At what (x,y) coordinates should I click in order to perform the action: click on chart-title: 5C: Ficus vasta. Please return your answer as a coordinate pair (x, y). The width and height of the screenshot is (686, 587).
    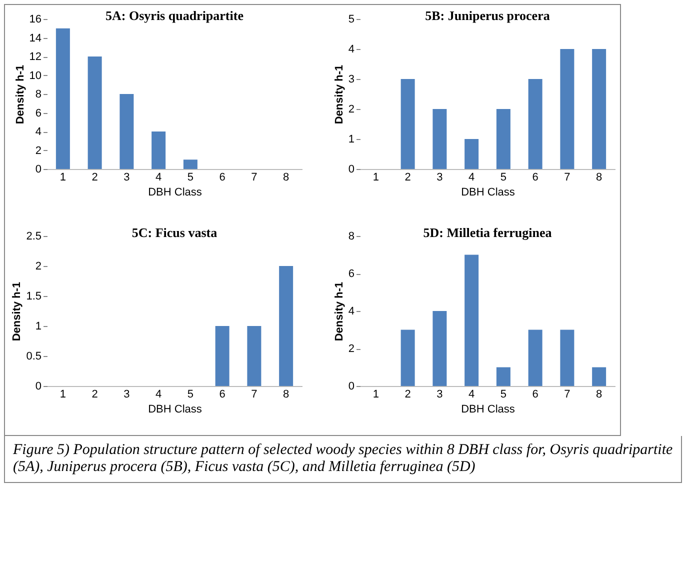
    Looking at the image, I should click on (175, 232).